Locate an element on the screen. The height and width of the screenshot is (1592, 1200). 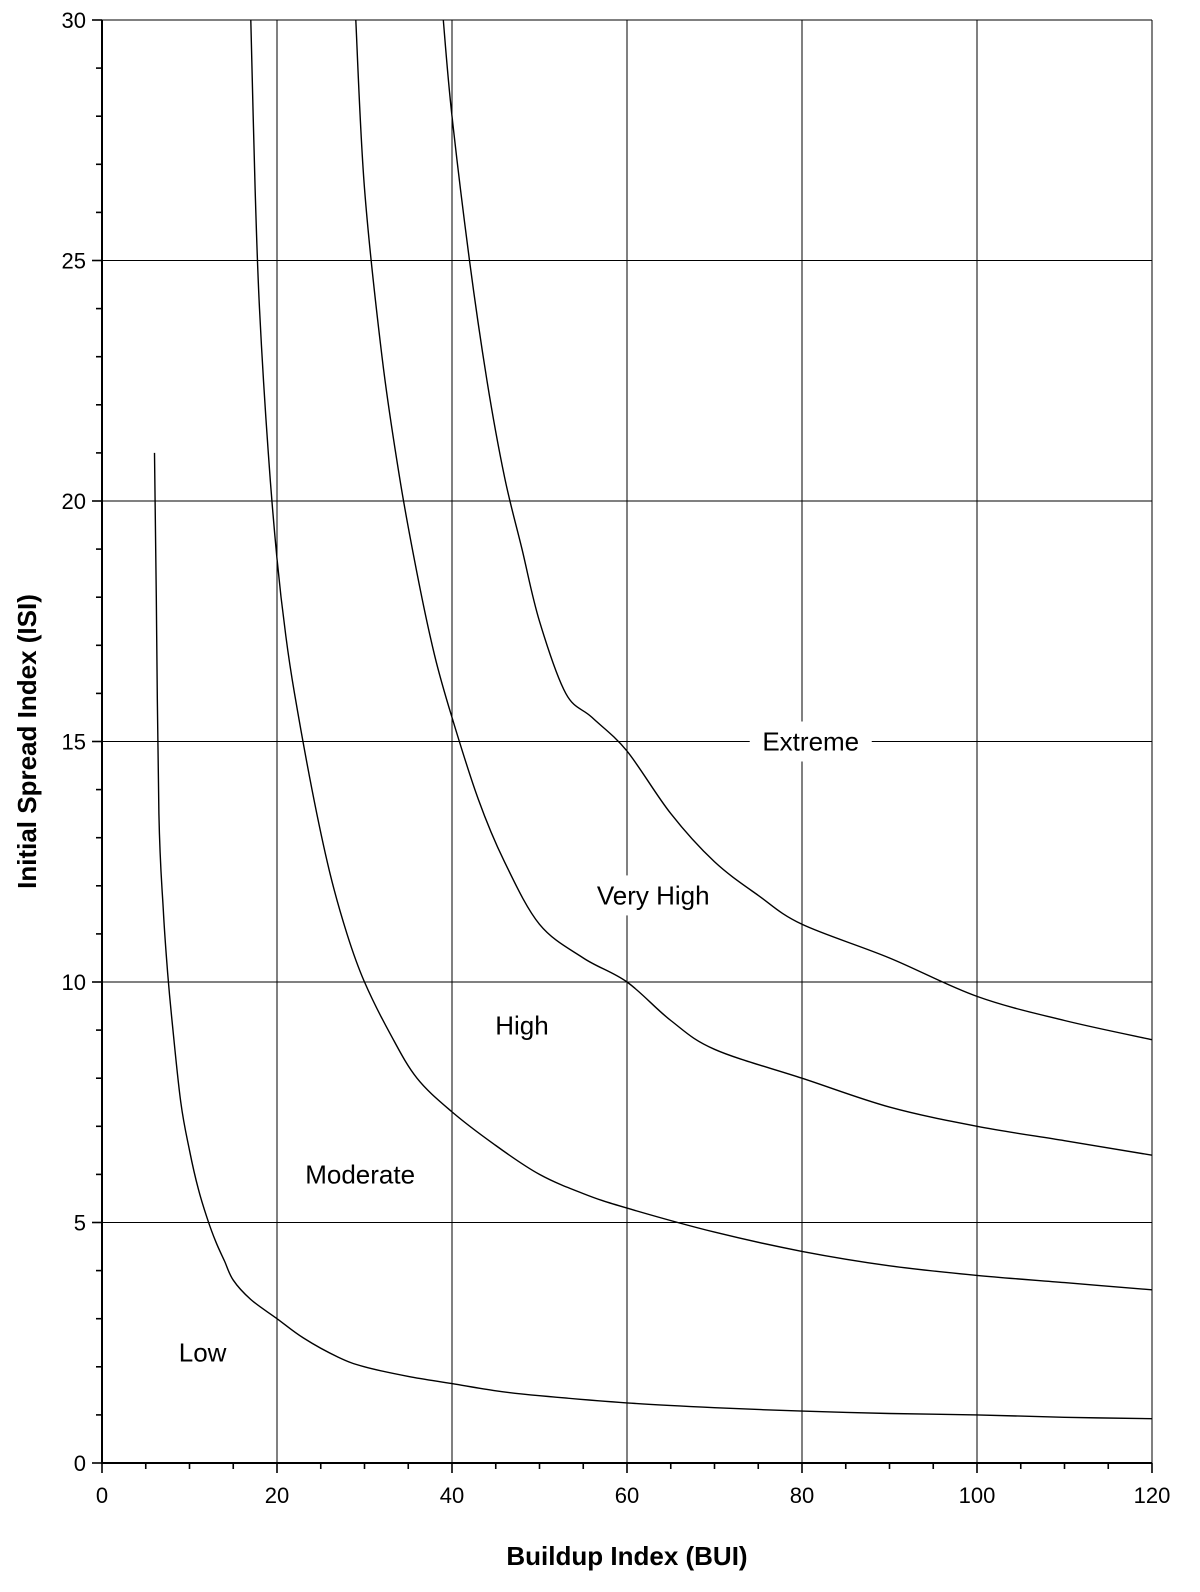
x-tick-label: 80 is located at coordinates (802, 1495).